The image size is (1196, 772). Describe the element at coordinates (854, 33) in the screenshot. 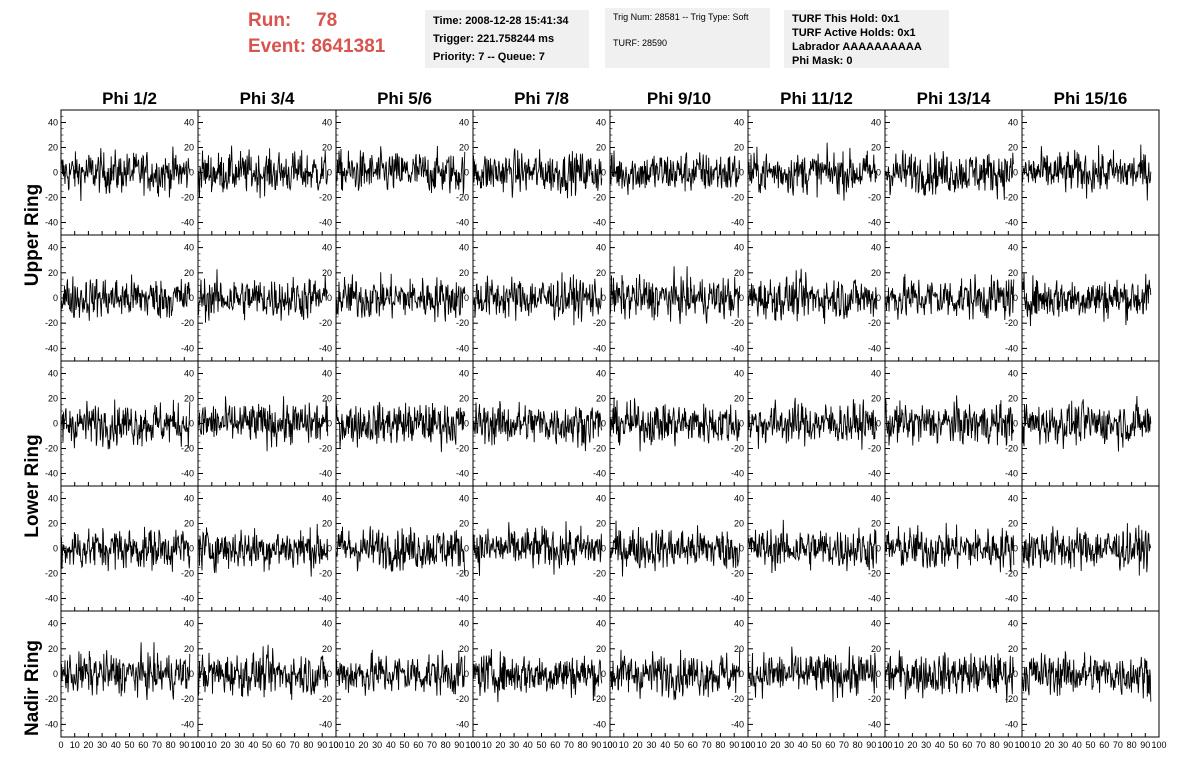

I see `turf-active-holds-text: TURF Active Holds: 0x1` at that location.